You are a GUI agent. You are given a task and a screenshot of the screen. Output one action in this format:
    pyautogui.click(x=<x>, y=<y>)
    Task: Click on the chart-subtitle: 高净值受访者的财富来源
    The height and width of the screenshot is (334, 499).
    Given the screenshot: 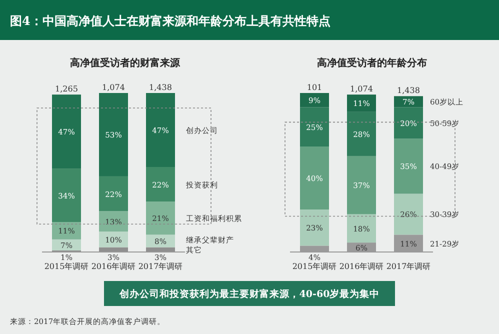 What is the action you would take?
    pyautogui.click(x=125, y=63)
    